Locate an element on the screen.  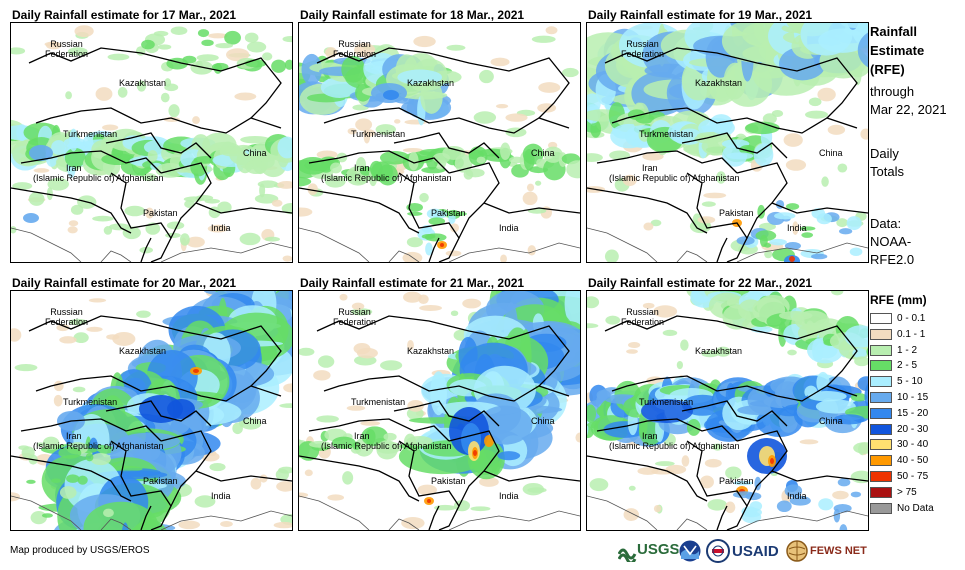
legend-item: 1 - 2 is located at coordinates (893, 350).